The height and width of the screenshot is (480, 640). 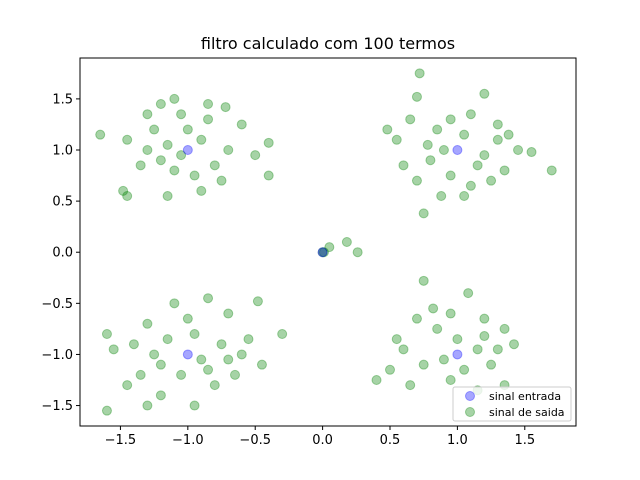 What do you see at coordinates (525, 396) in the screenshot?
I see `legend-label-sinal-entrada: sinal entrada` at bounding box center [525, 396].